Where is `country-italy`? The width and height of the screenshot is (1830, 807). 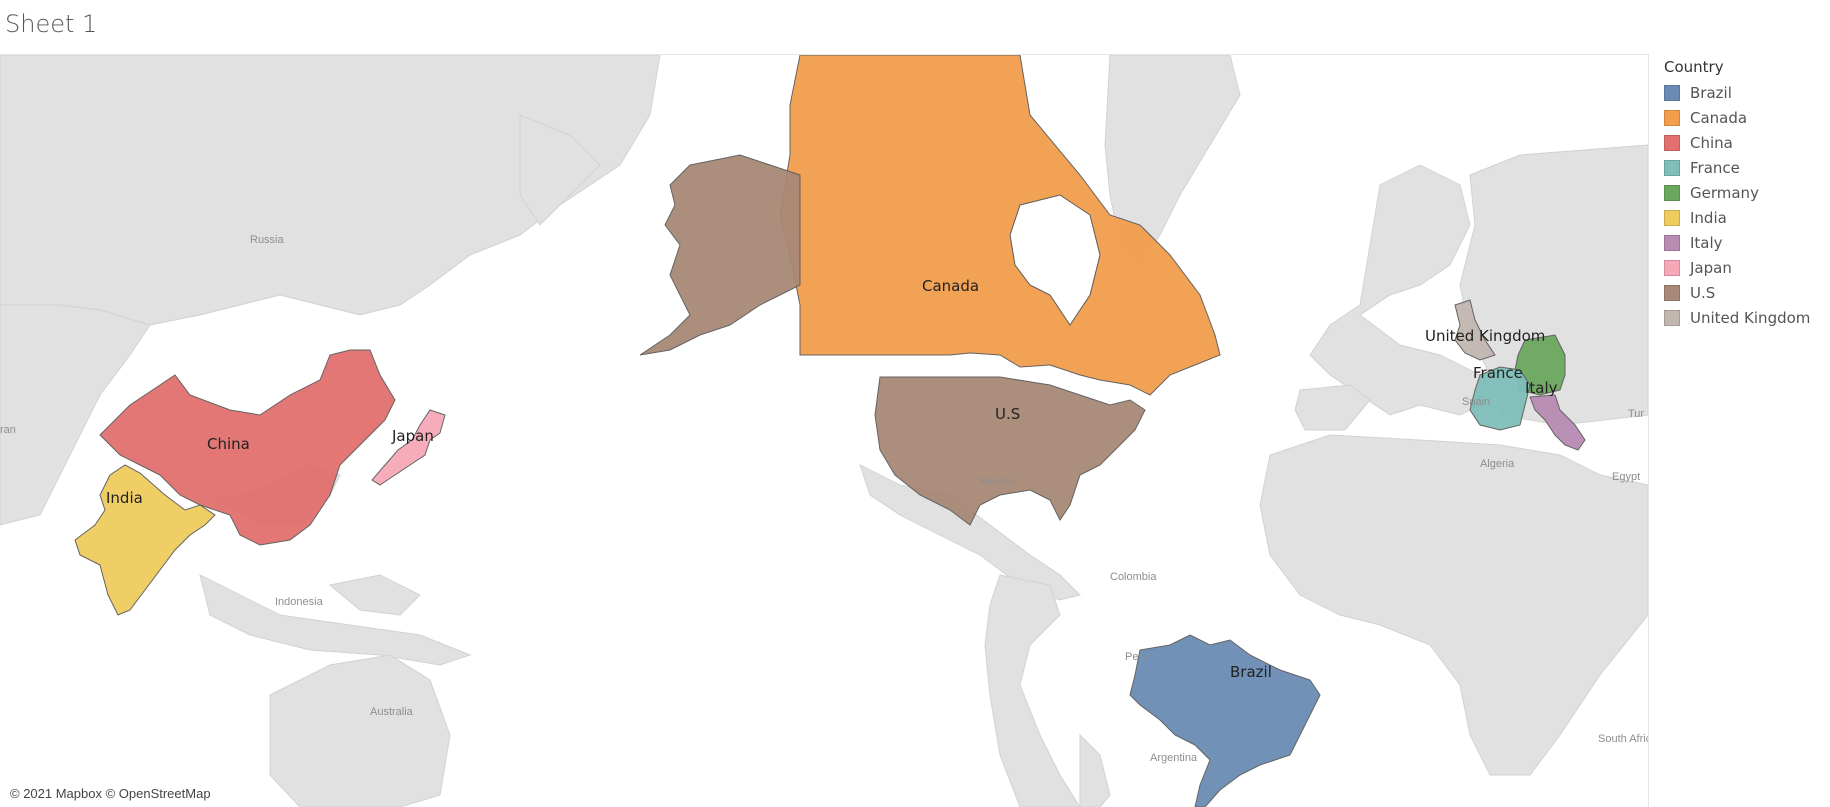
country-italy is located at coordinates (1557, 422).